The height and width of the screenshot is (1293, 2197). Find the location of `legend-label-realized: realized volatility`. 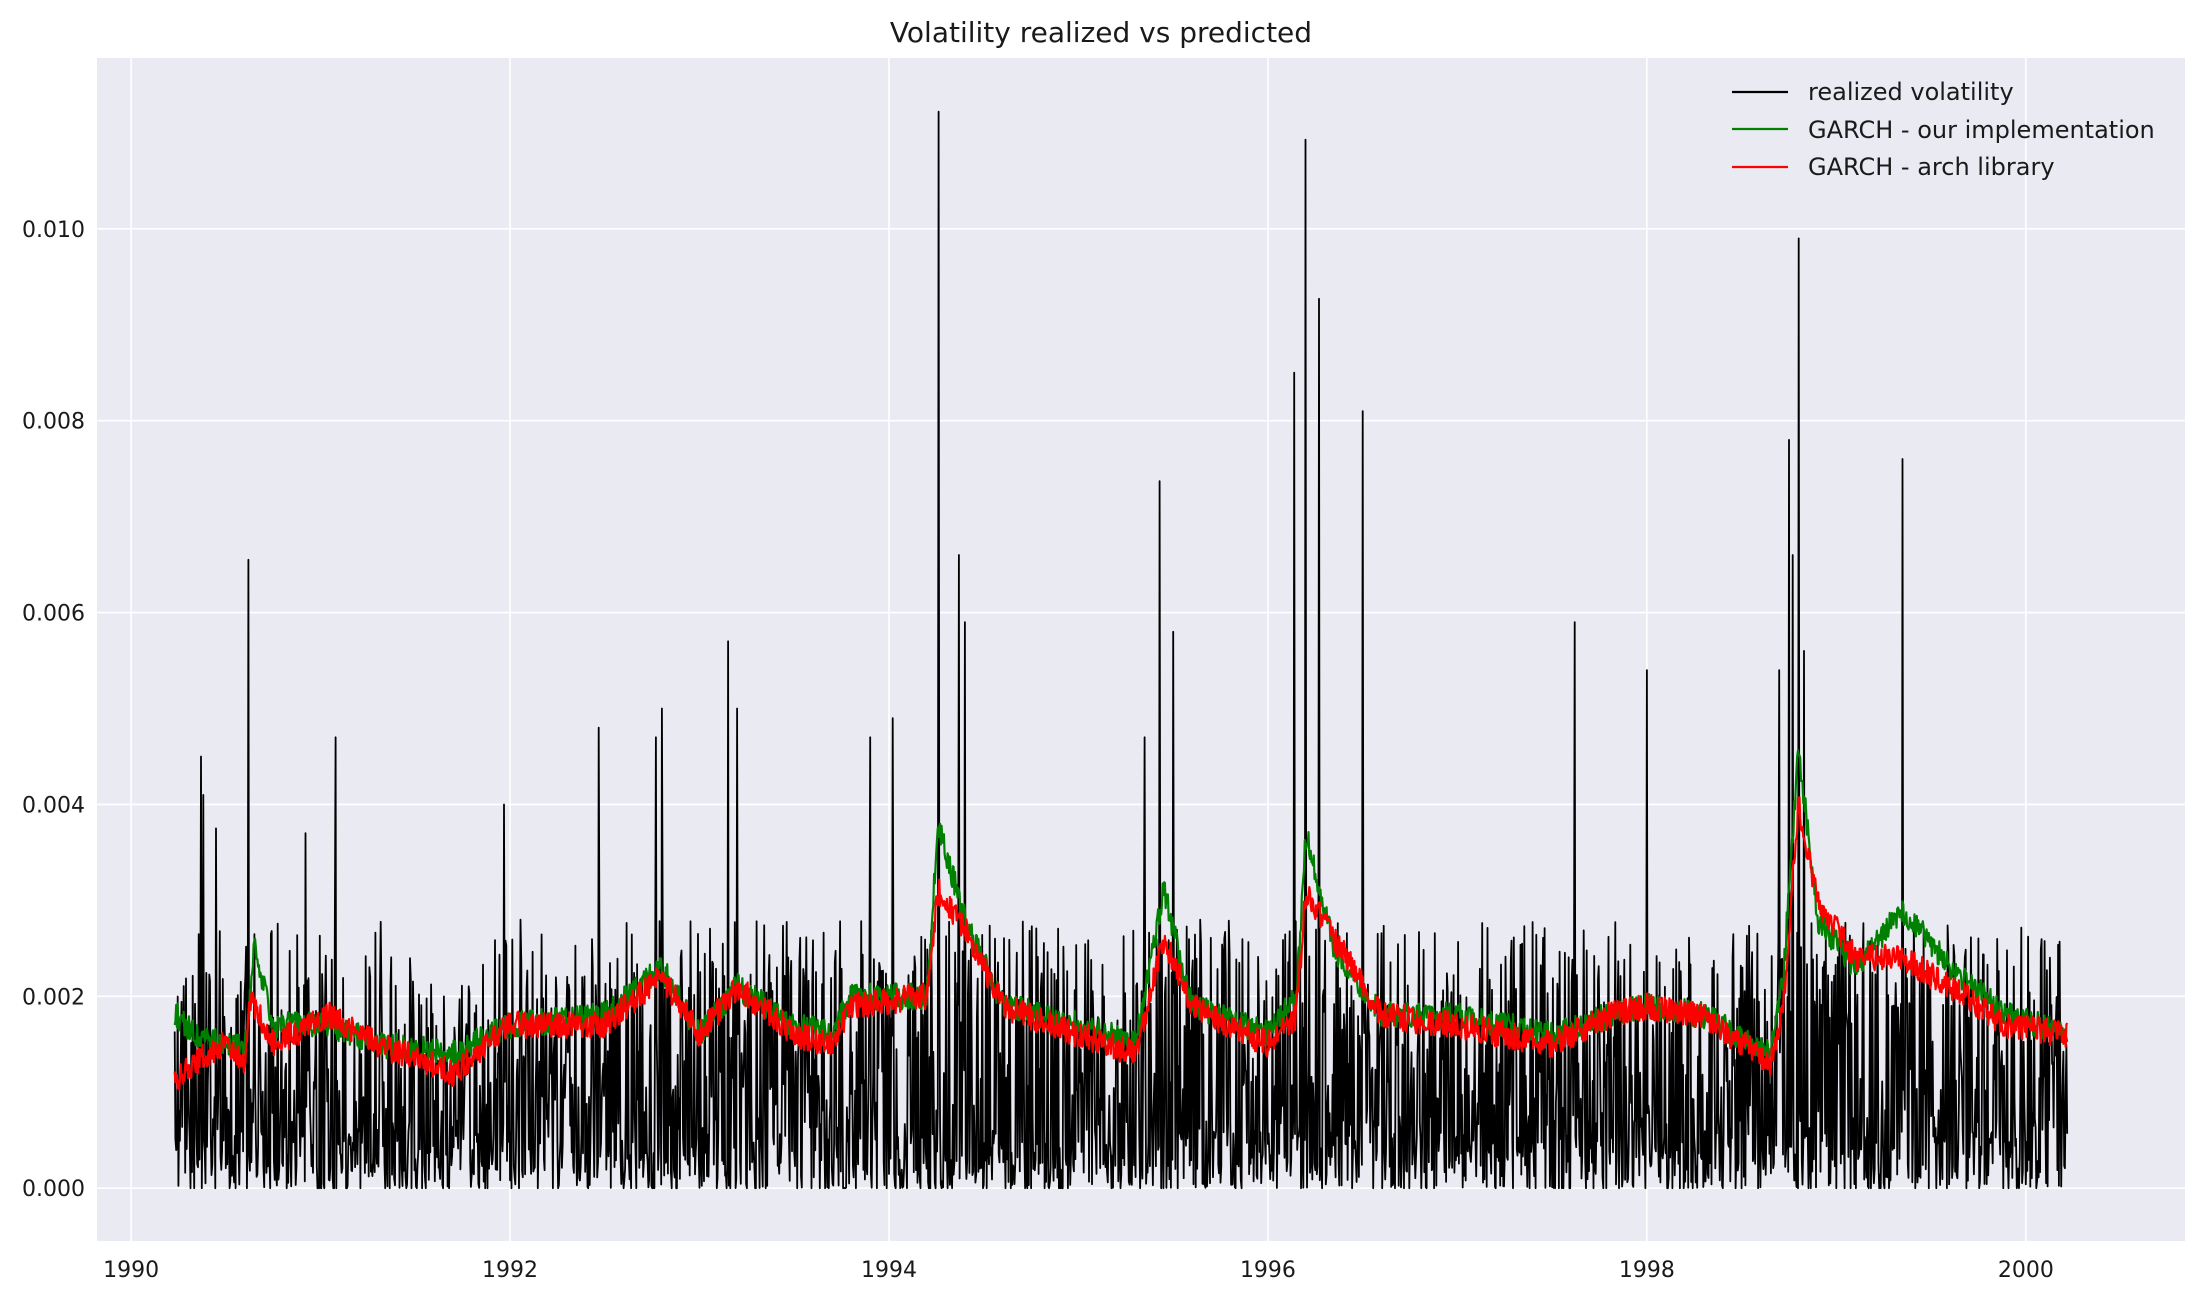

legend-label-realized: realized volatility is located at coordinates (1911, 92).